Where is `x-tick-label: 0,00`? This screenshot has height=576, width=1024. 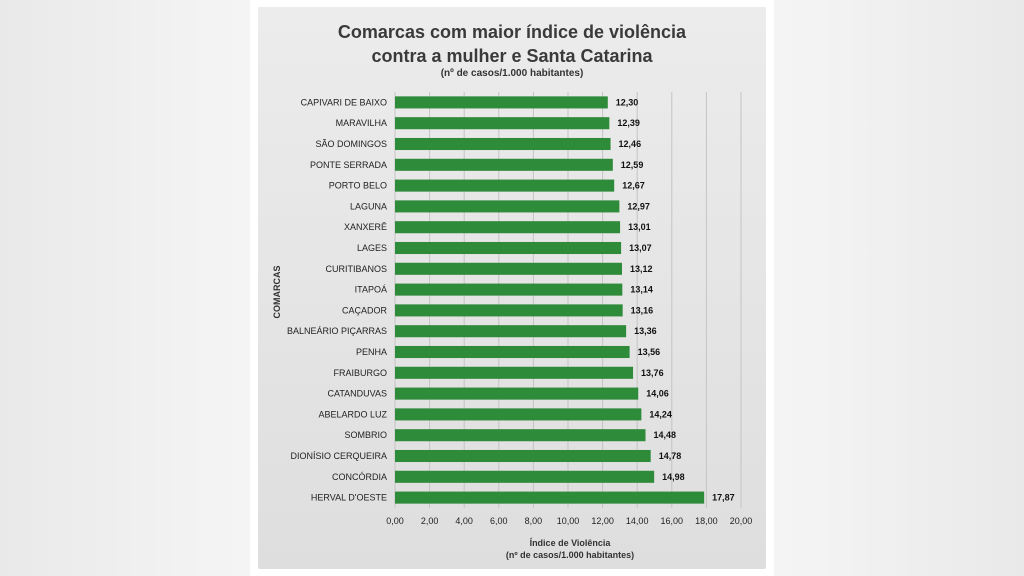 x-tick-label: 0,00 is located at coordinates (395, 521).